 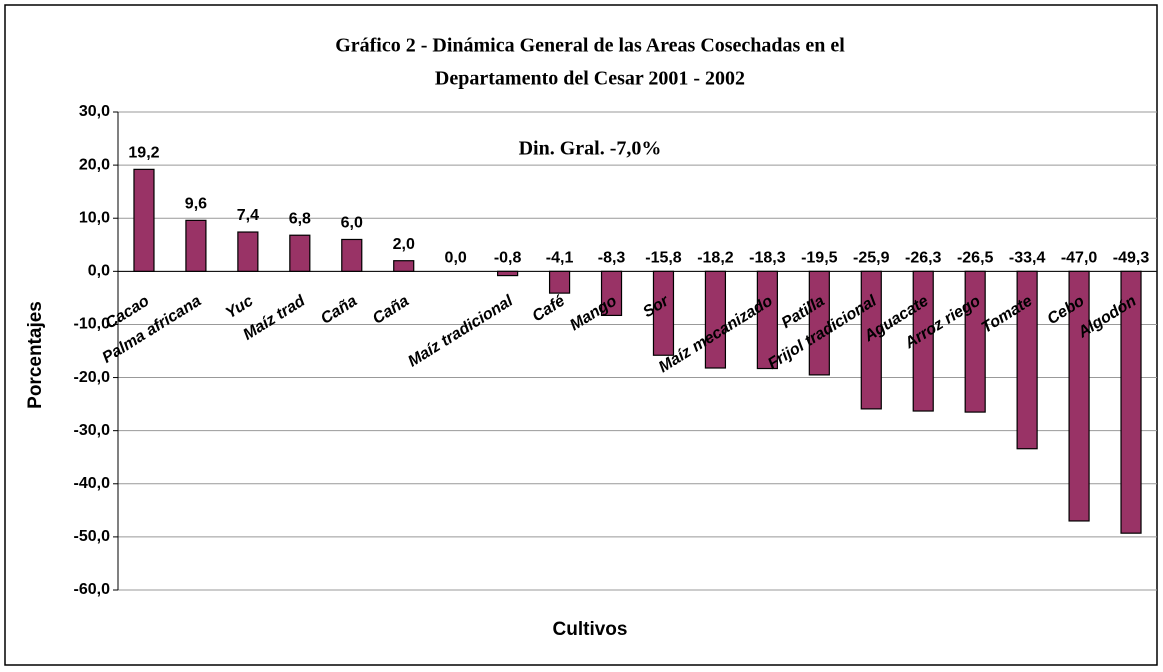 I want to click on value-label: 19,2, so click(x=143, y=153).